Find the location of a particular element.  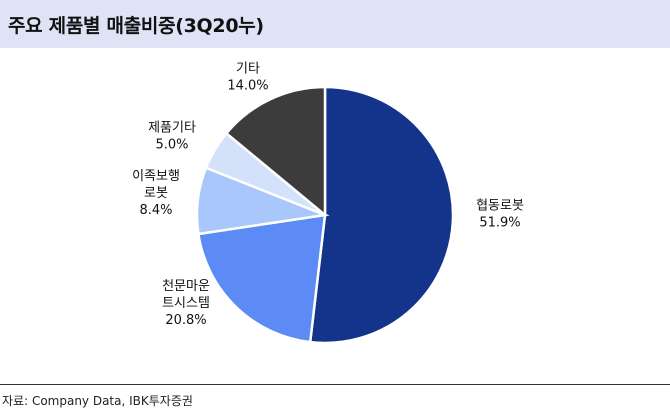

source-note: 자료: Company Data, IBK투자증권 is located at coordinates (97, 401).